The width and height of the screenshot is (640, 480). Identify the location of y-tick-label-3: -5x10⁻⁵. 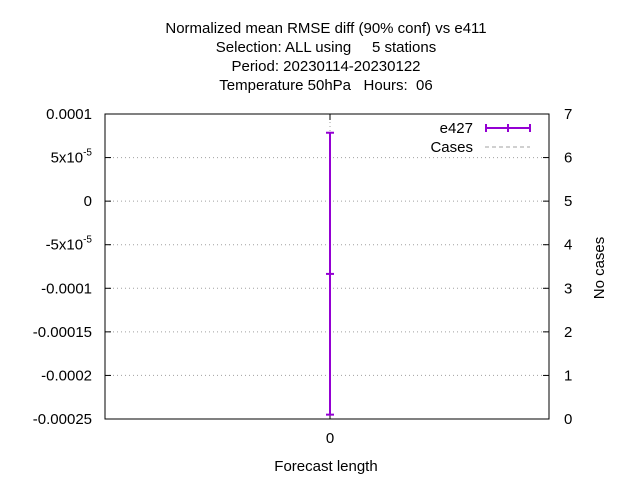
(69, 244).